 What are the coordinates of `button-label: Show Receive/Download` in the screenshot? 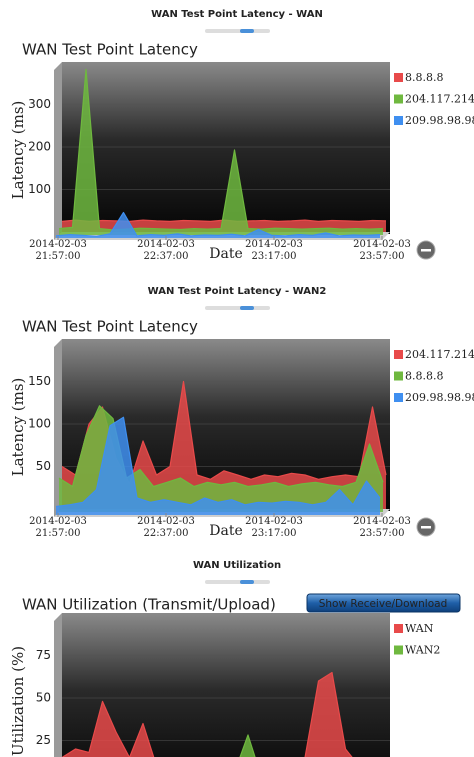 It's located at (383, 604).